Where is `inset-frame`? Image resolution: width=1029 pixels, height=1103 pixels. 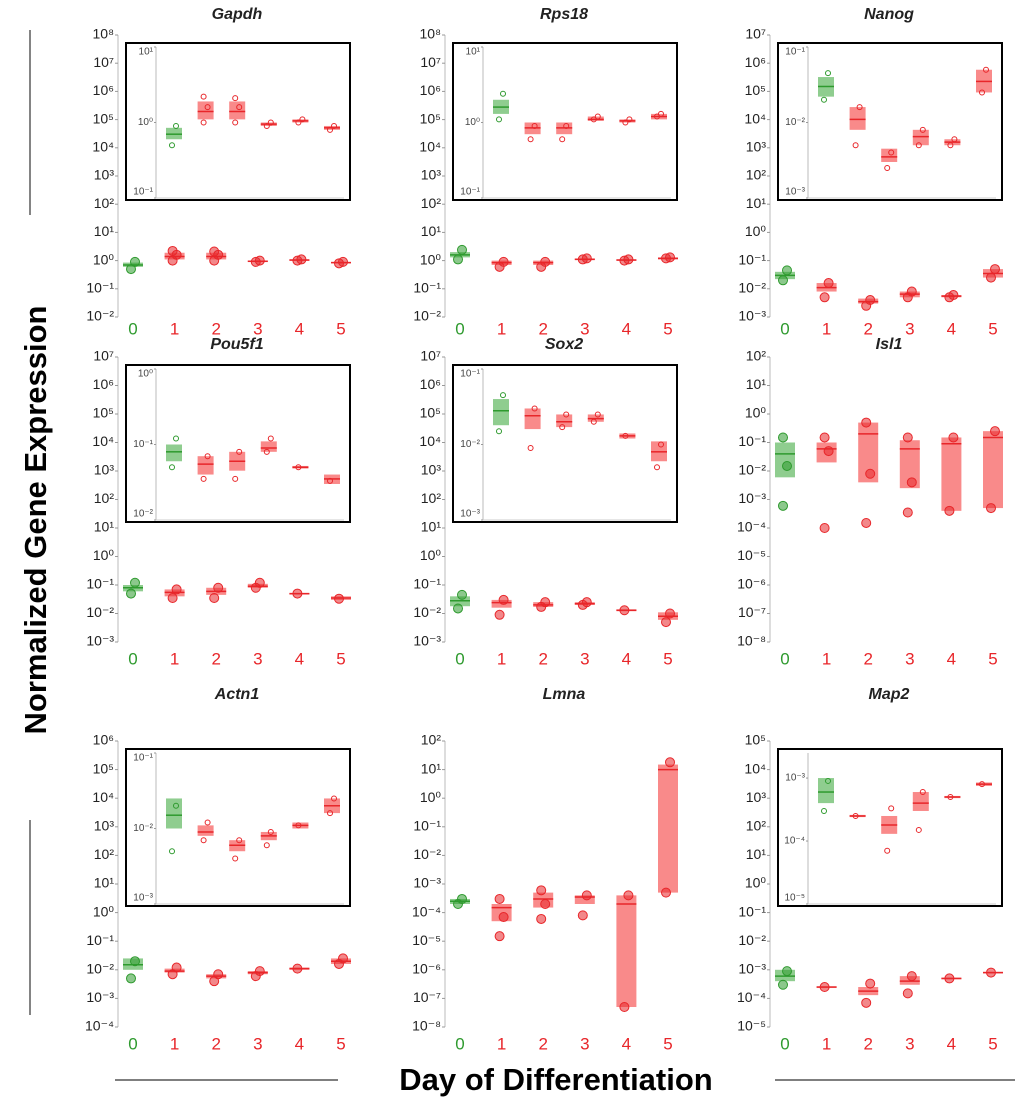 inset-frame is located at coordinates (565, 443).